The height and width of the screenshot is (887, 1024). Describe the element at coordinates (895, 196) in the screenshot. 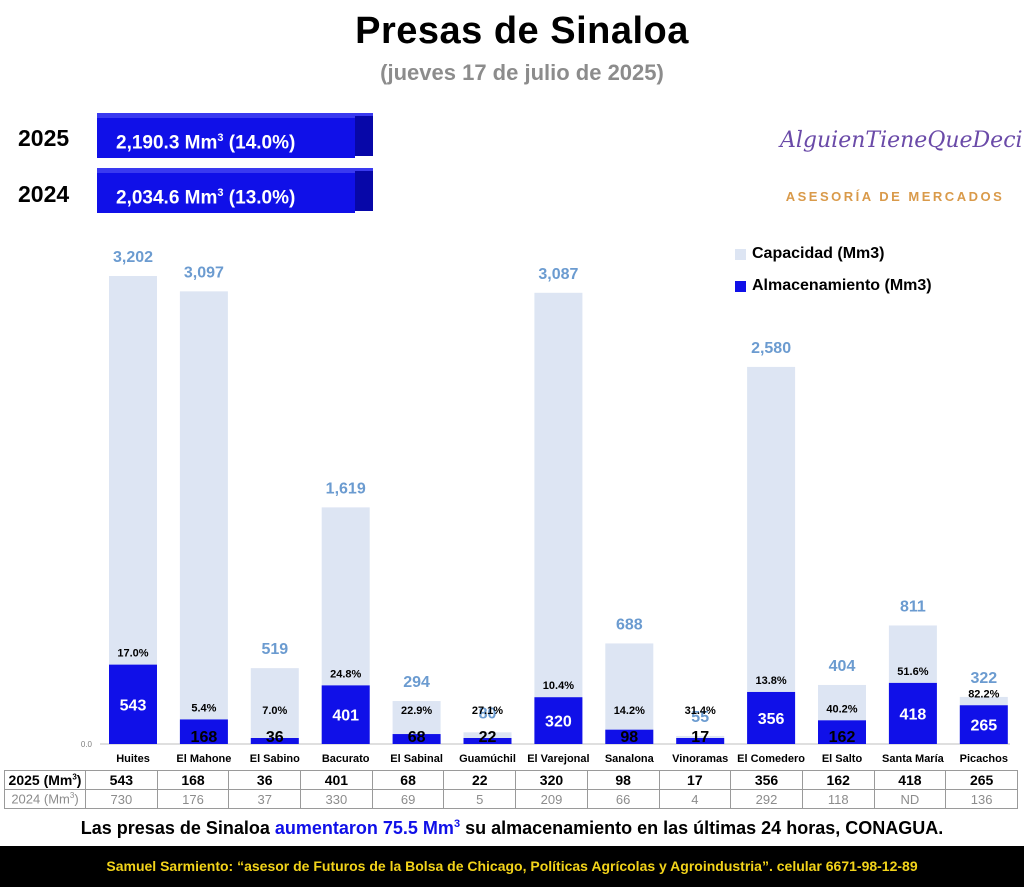

I see `logo-tagline: ASESORÍA DE MERCADOS` at that location.